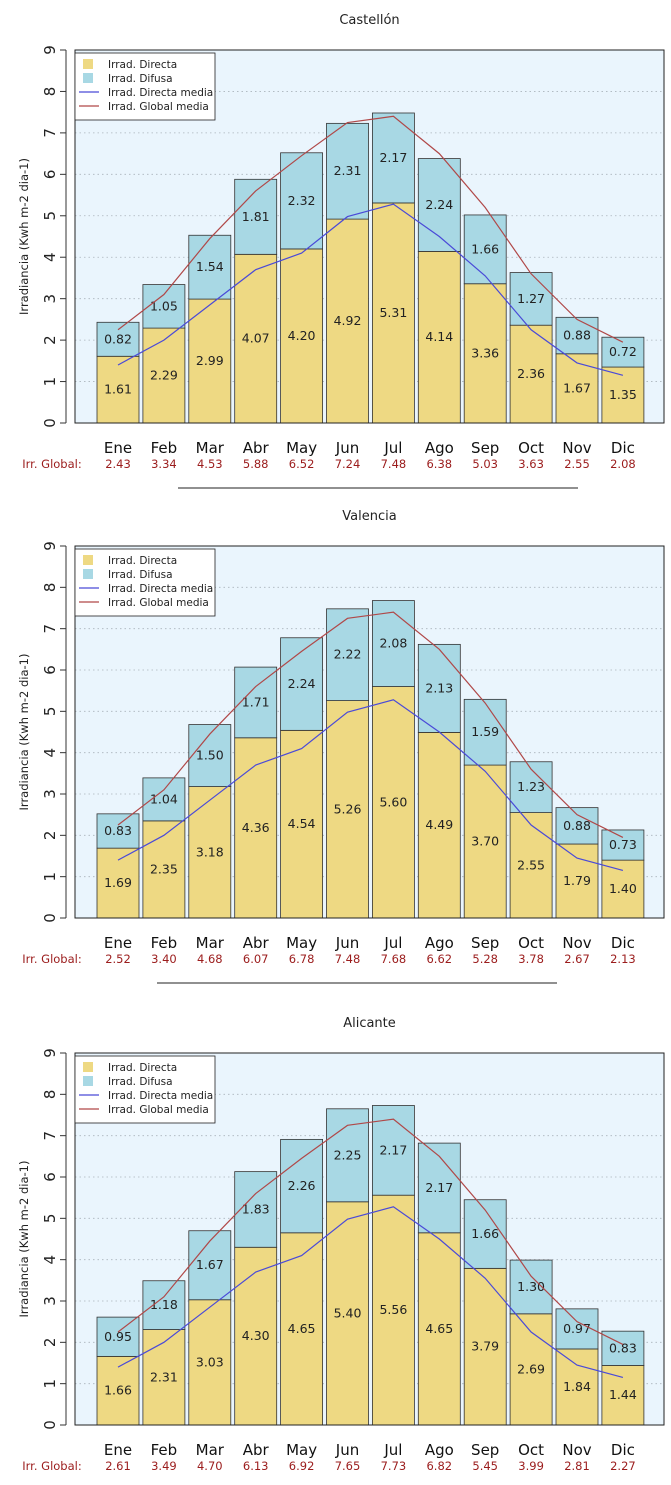  Describe the element at coordinates (50, 918) in the screenshot. I see `y-tick-label: 0` at that location.